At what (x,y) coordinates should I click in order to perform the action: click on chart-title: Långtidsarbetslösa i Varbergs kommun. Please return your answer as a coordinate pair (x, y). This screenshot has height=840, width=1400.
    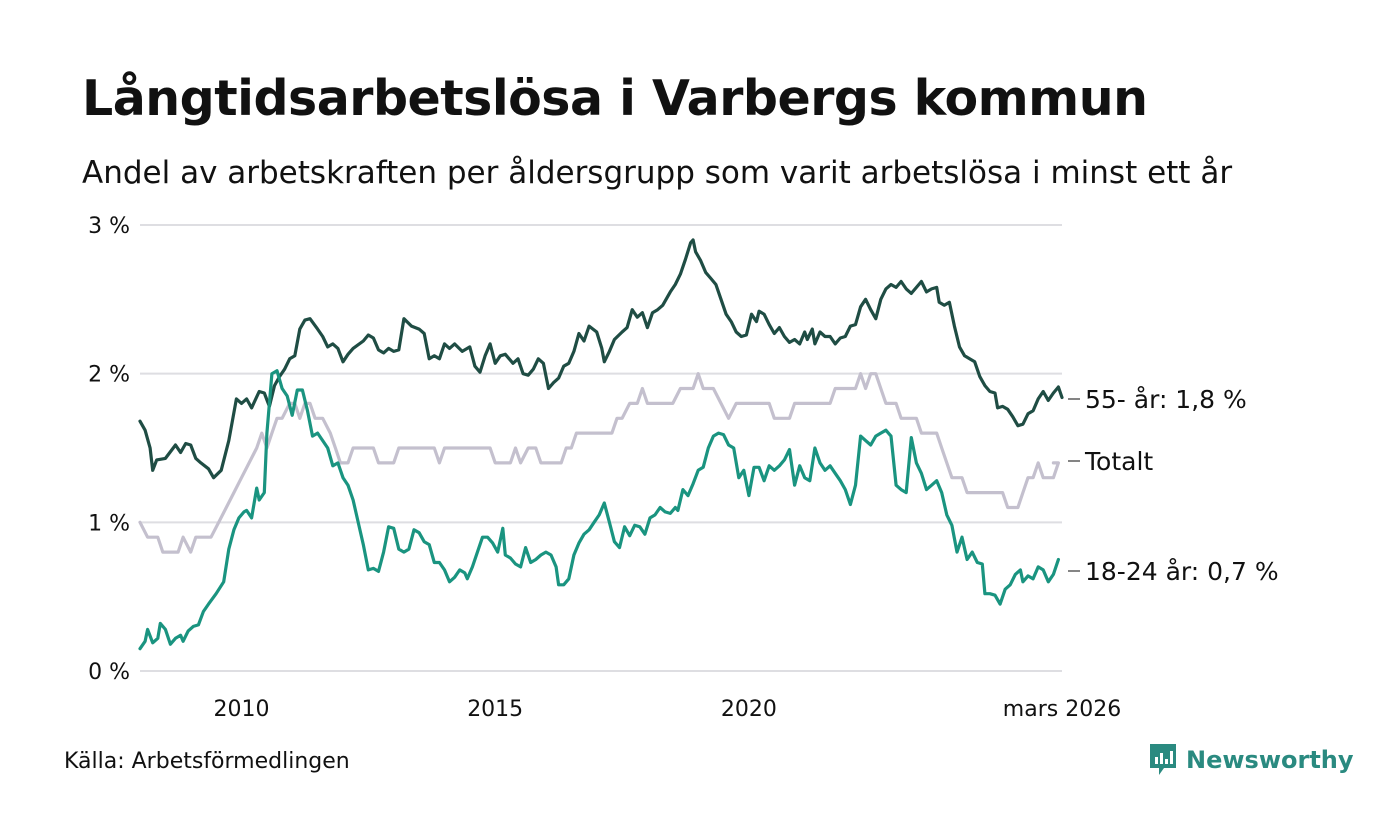
    Looking at the image, I should click on (615, 98).